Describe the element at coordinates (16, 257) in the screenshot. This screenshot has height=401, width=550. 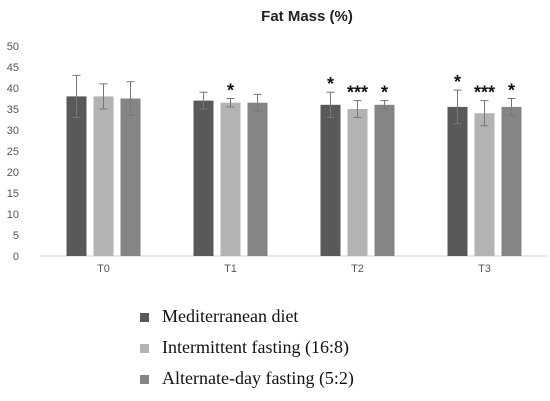
I see `y-tick-label: 0` at that location.